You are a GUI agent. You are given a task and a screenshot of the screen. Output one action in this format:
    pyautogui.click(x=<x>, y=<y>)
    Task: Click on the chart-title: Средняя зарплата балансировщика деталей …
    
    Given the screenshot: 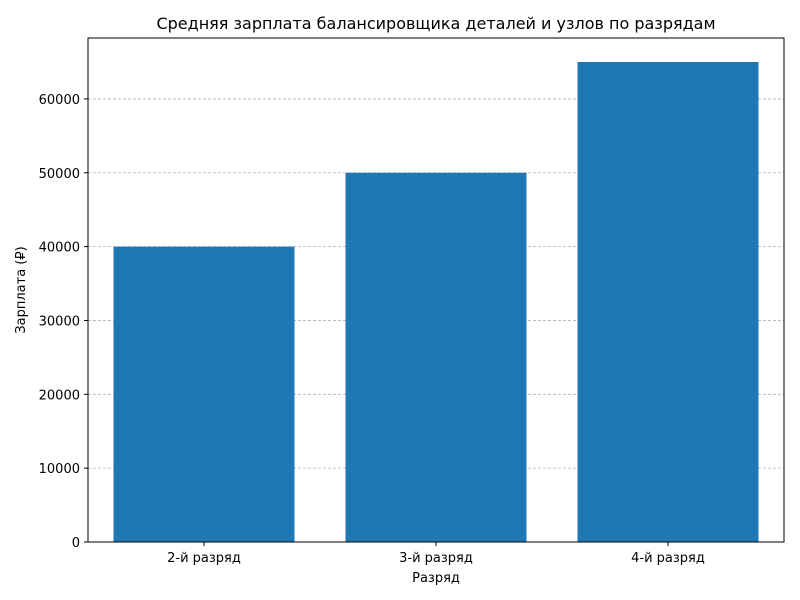 What is the action you would take?
    pyautogui.click(x=435, y=23)
    